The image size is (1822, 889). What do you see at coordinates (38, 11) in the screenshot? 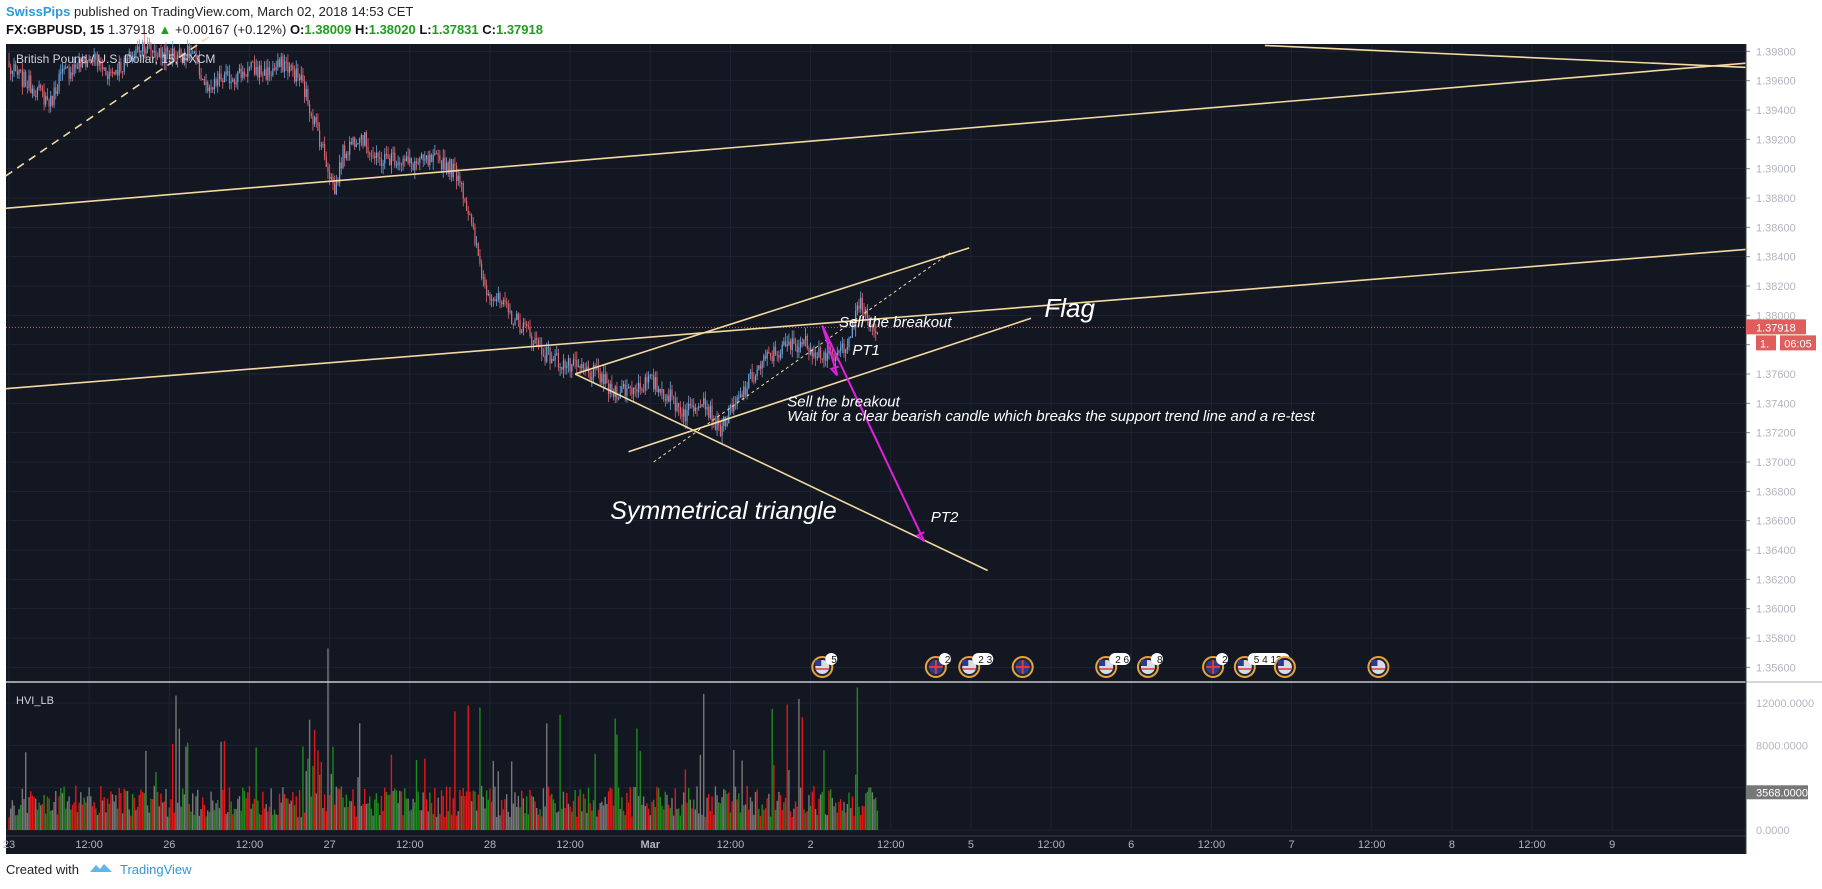
I see `author-name: SwissPips` at bounding box center [38, 11].